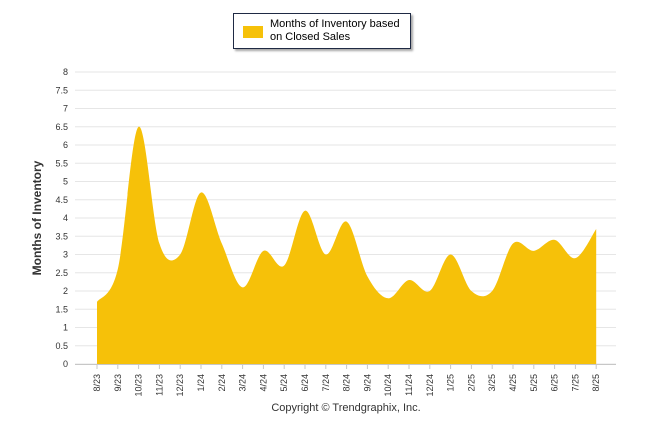  What do you see at coordinates (253, 32) in the screenshot?
I see `legend-swatch` at bounding box center [253, 32].